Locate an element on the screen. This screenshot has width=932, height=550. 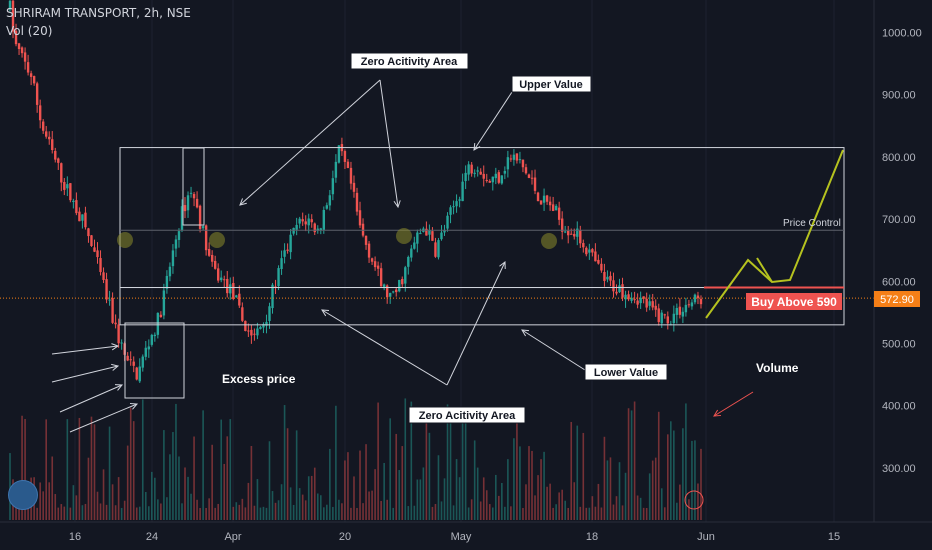
svg-text: Upper Value is located at coordinates (551, 85).